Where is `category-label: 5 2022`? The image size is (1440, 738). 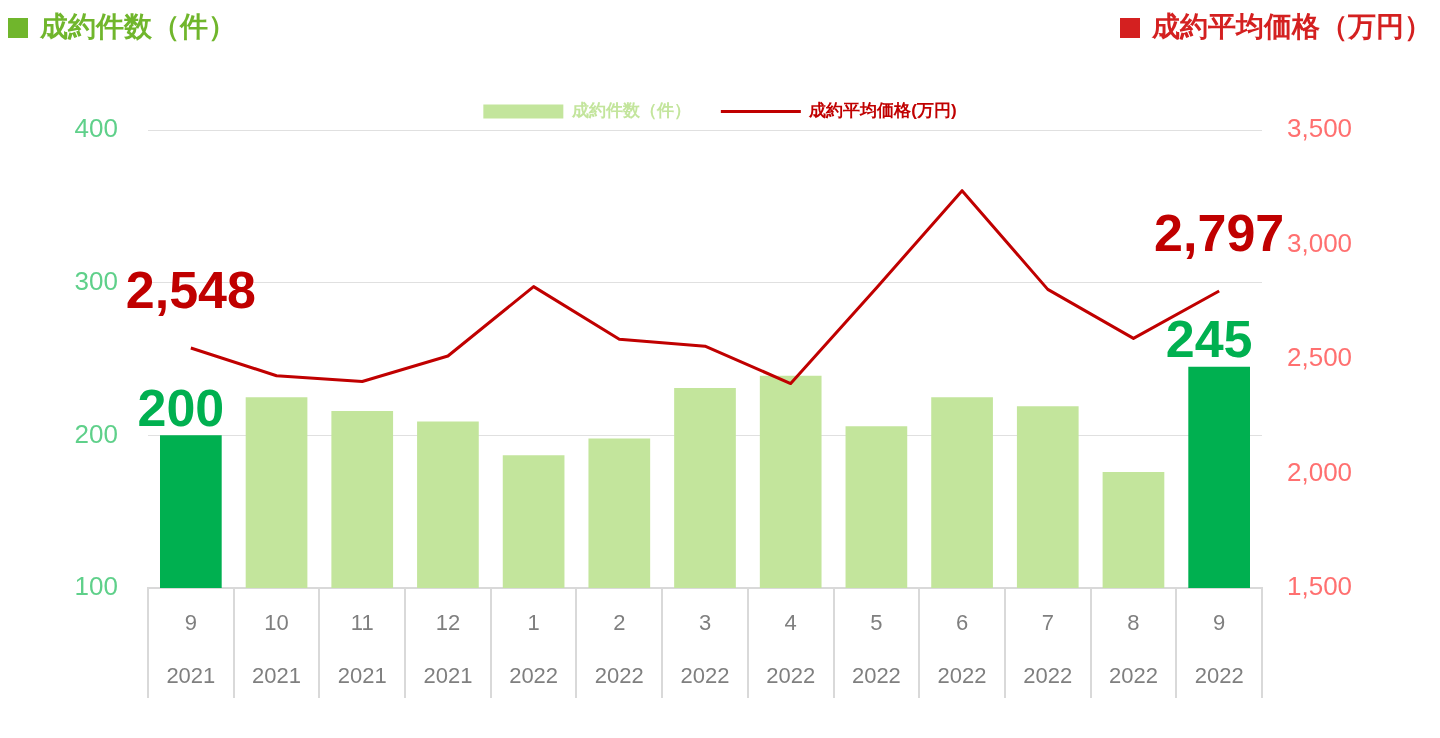 category-label: 5 2022 is located at coordinates (876, 649).